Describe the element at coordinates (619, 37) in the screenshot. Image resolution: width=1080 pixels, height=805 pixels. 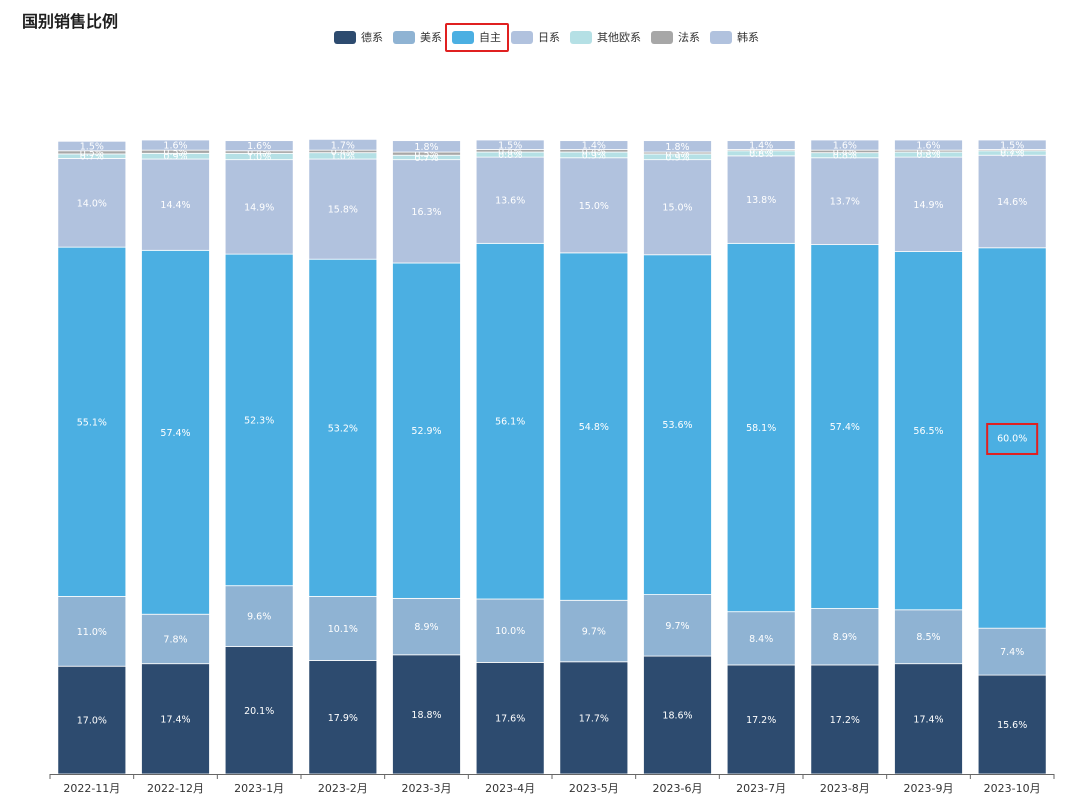
I see `legend-label: 其他欧系` at that location.